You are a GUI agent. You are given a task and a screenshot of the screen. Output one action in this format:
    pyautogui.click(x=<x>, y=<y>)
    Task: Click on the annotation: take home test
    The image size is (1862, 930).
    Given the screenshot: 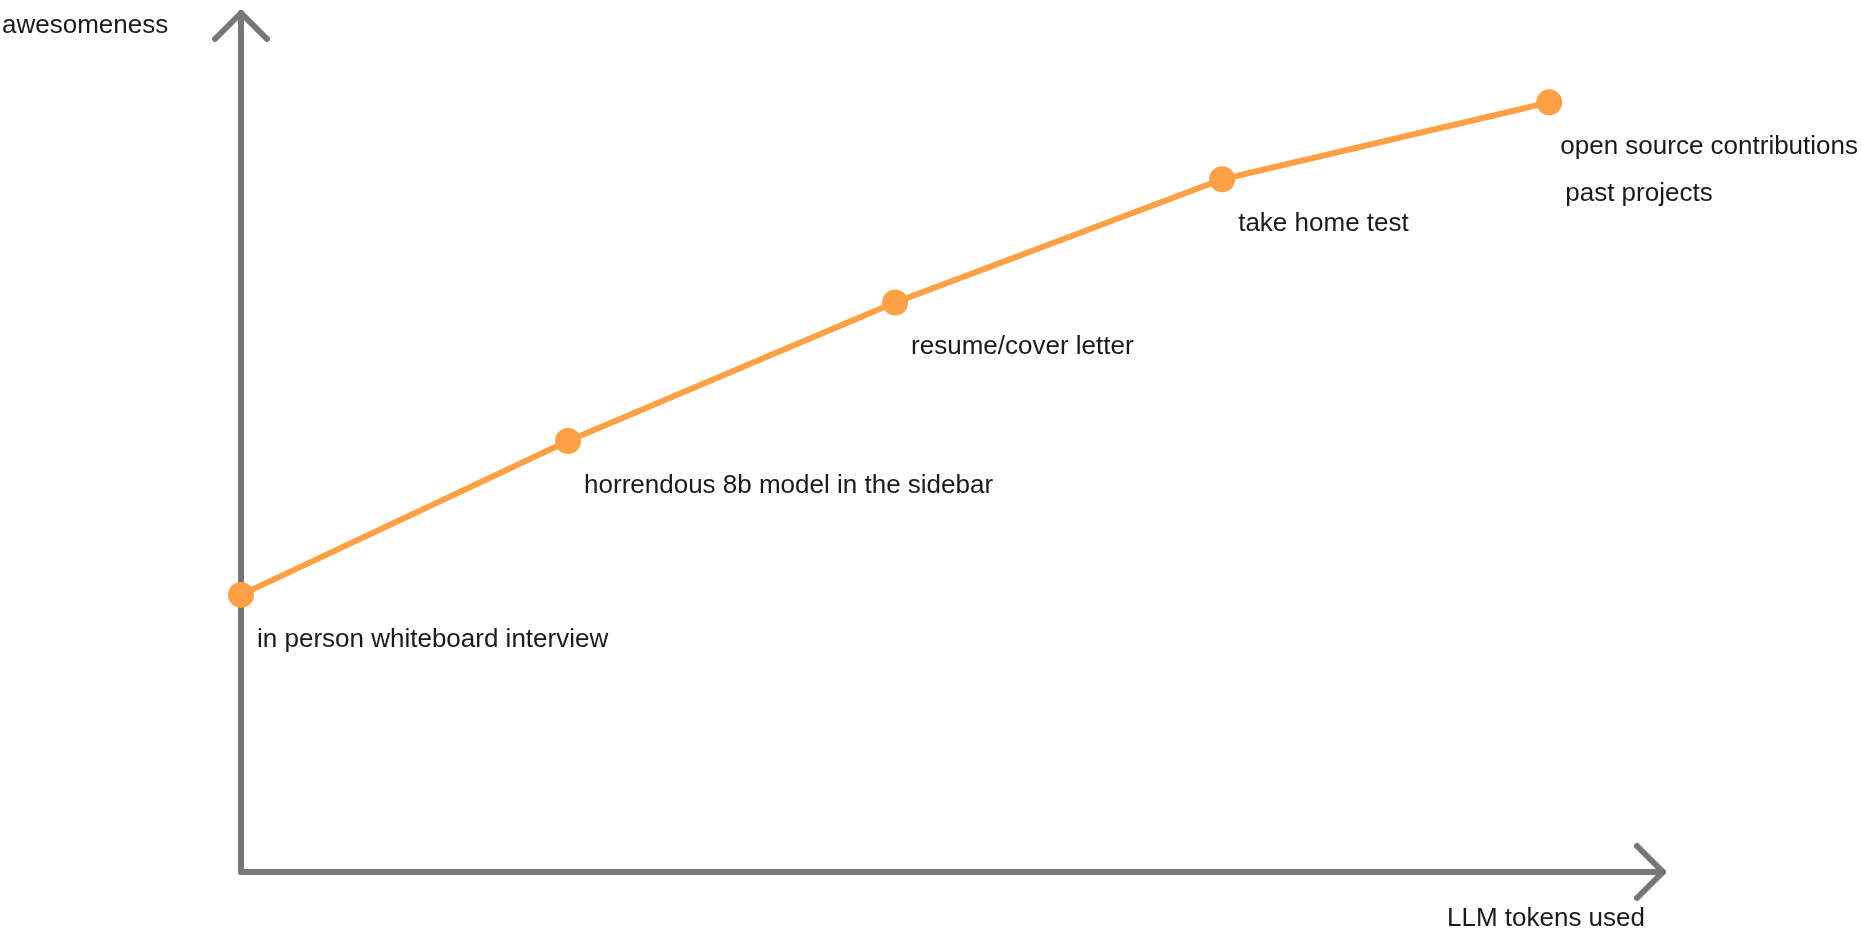 What is the action you would take?
    pyautogui.click(x=1324, y=222)
    